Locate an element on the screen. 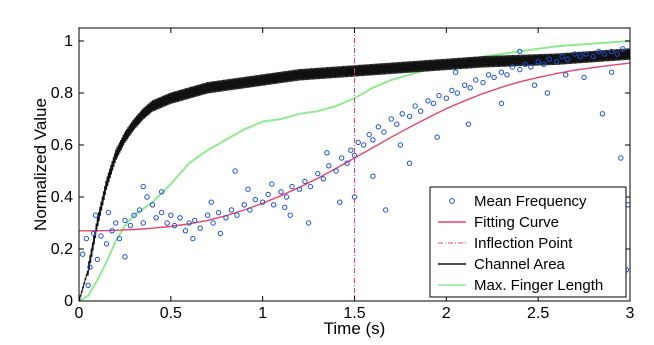  x-tick-label: 1.5 is located at coordinates (354, 313).